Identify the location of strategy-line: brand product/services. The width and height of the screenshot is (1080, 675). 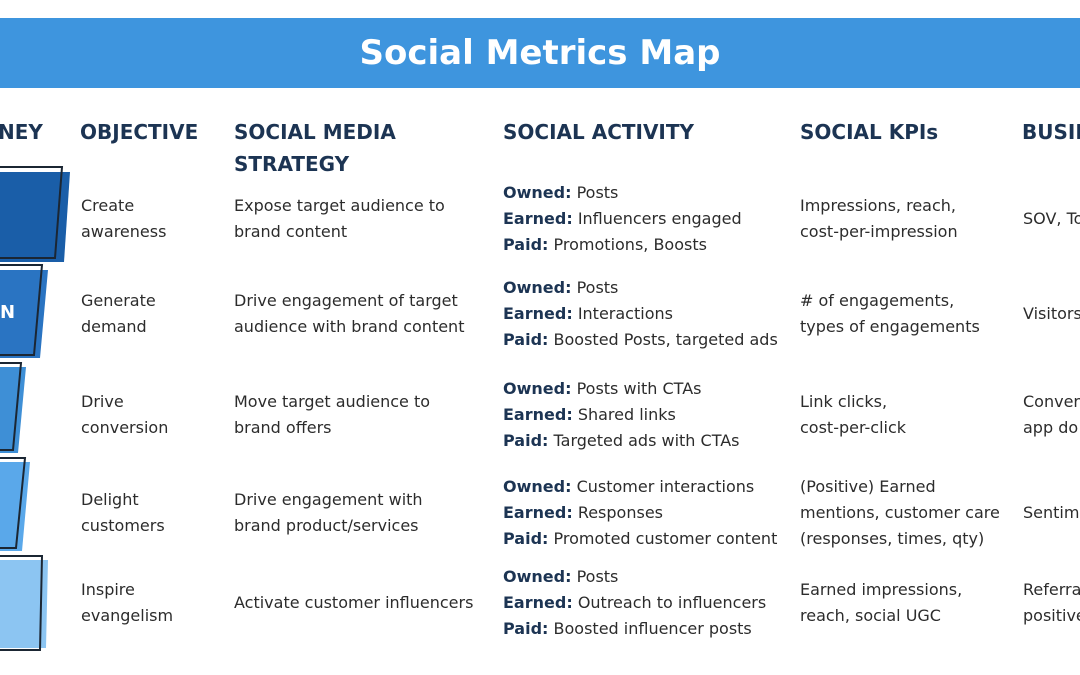
(326, 525).